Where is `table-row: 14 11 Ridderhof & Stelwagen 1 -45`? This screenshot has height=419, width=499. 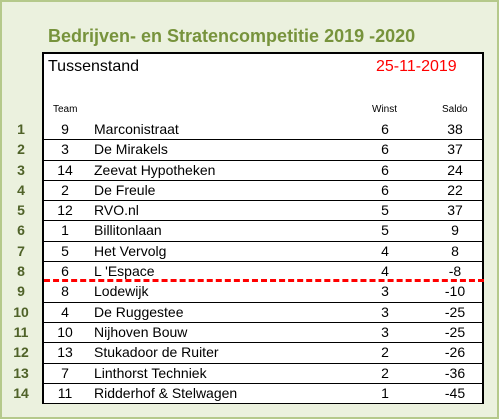 table-row: 14 11 Ridderhof & Stelwagen 1 -45 is located at coordinates (249, 394).